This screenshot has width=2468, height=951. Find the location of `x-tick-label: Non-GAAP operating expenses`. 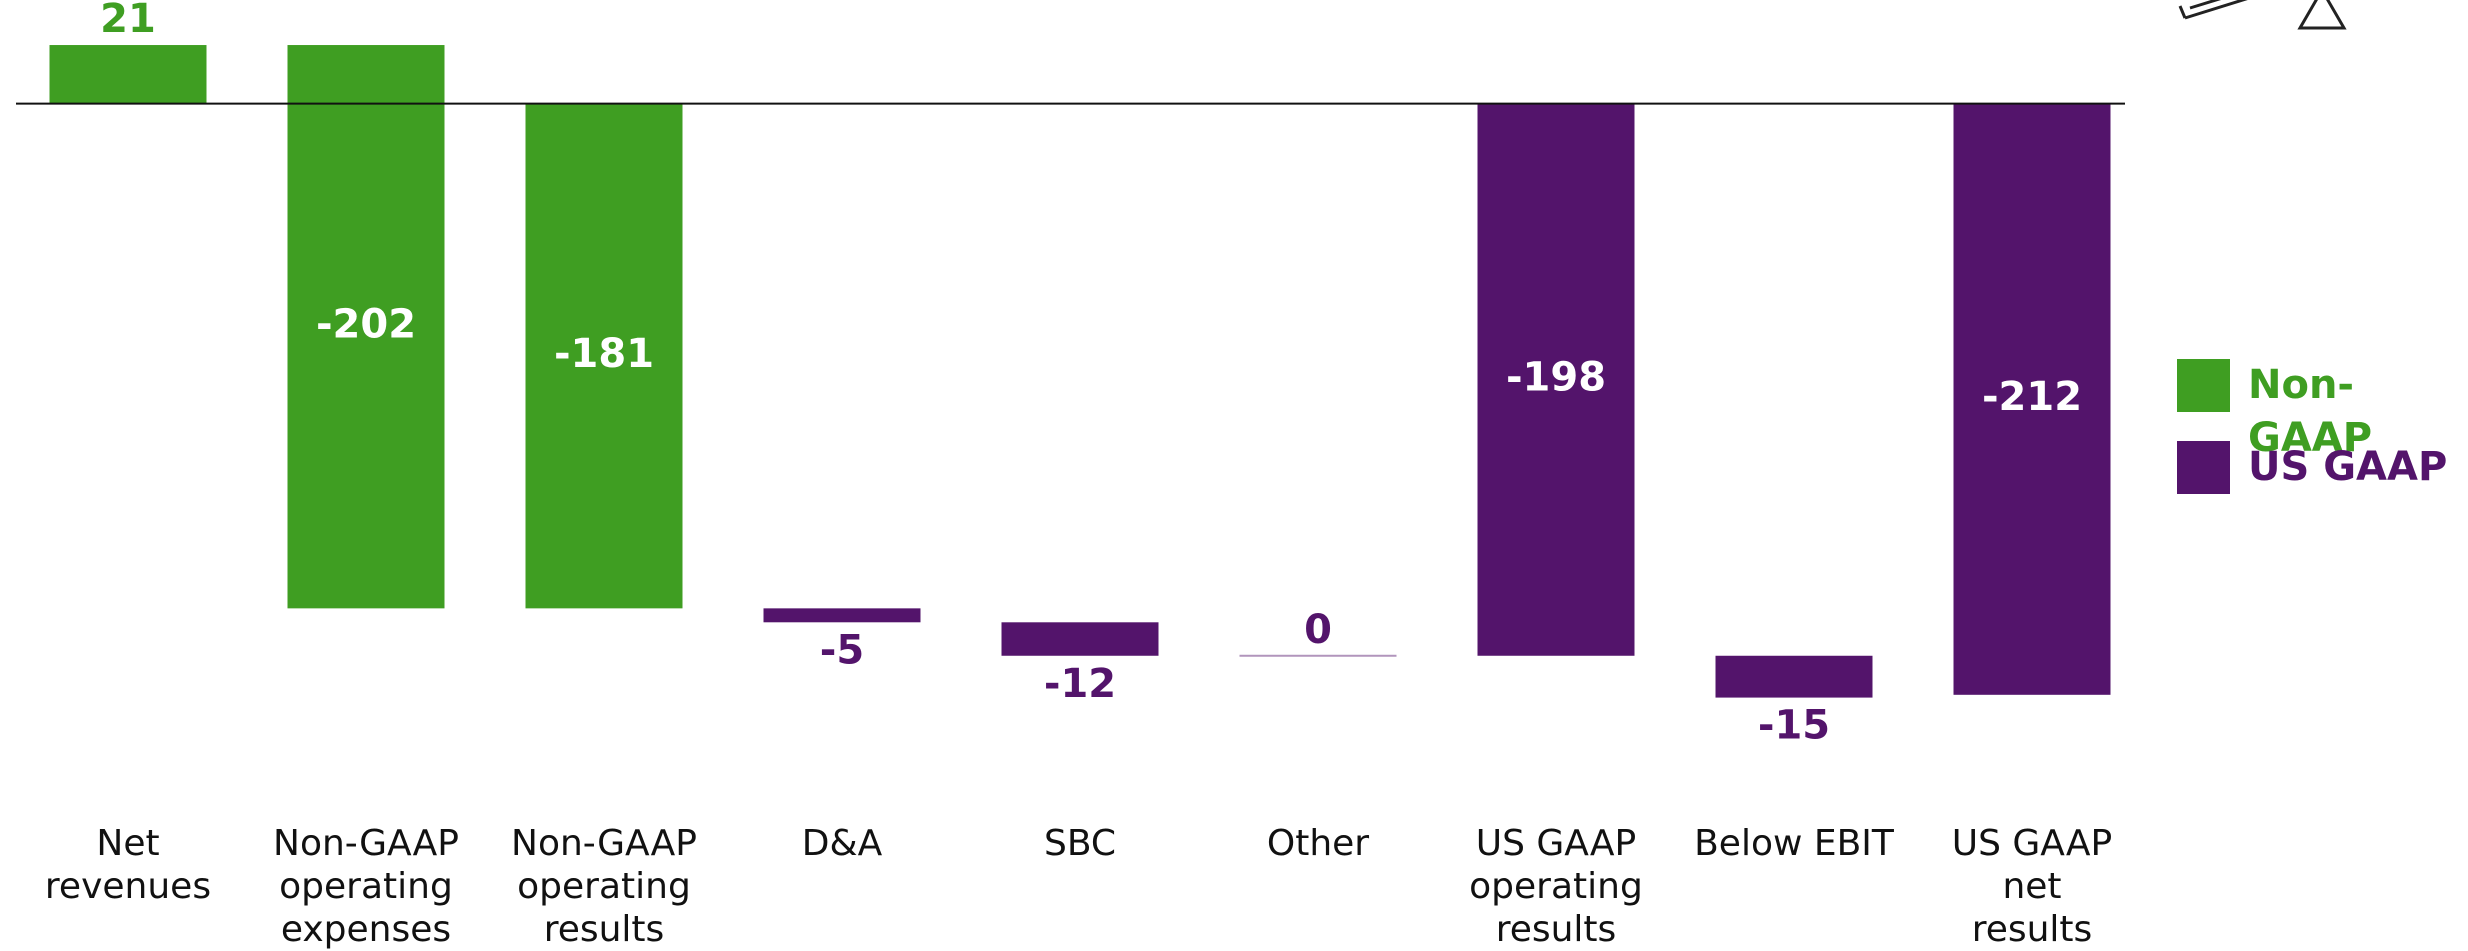

x-tick-label: Non-GAAP operating expenses is located at coordinates (366, 886).